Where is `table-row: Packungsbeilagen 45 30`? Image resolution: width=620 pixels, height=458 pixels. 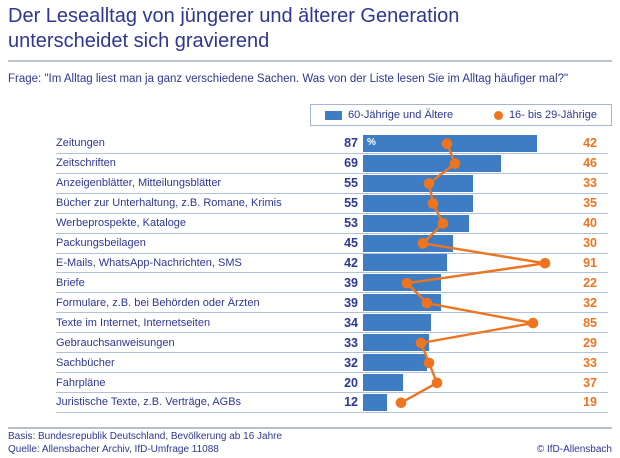 table-row: Packungsbeilagen 45 30 is located at coordinates (332, 244).